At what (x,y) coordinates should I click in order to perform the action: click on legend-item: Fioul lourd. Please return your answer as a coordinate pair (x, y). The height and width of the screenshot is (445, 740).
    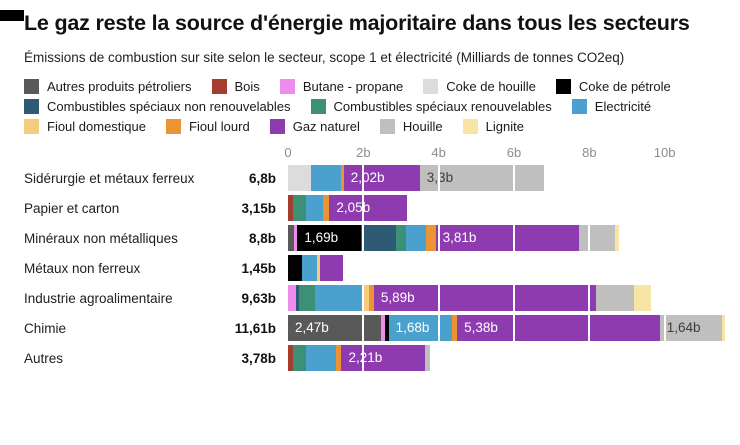
    Looking at the image, I should click on (208, 127).